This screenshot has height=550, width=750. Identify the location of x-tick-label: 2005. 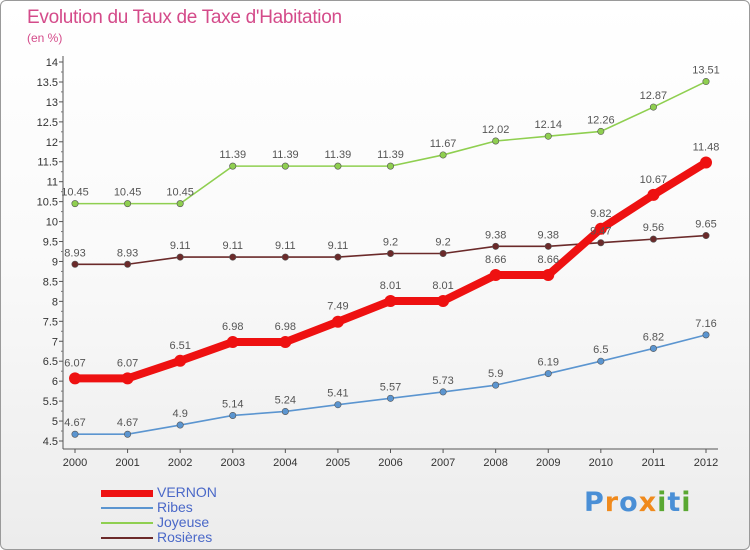
(338, 463).